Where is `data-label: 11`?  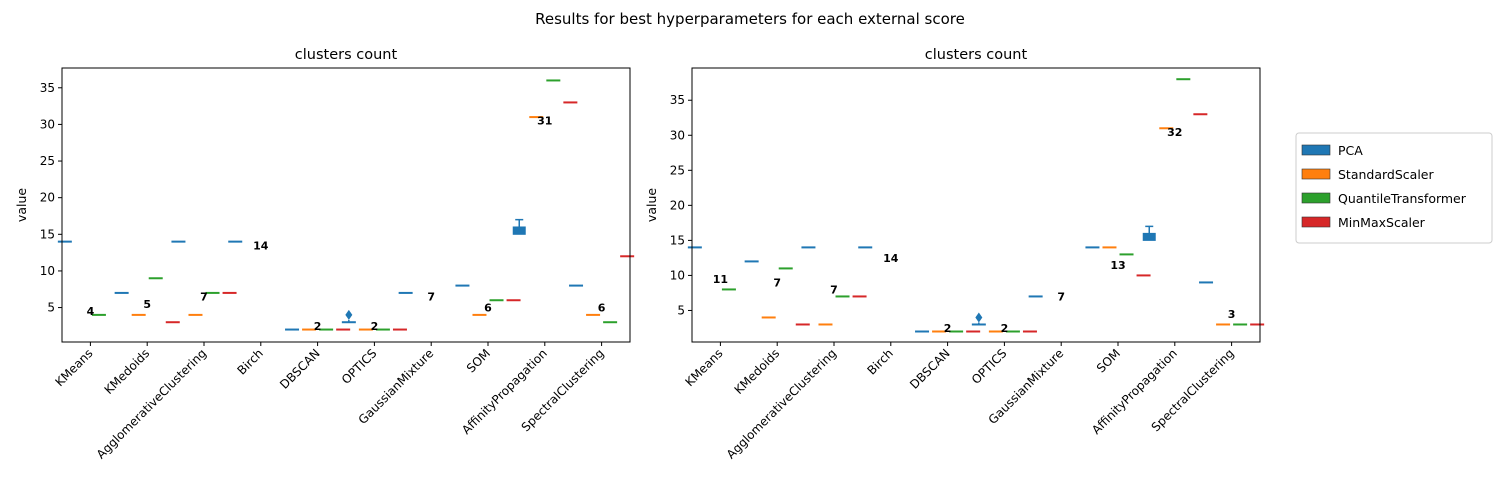 data-label: 11 is located at coordinates (720, 279).